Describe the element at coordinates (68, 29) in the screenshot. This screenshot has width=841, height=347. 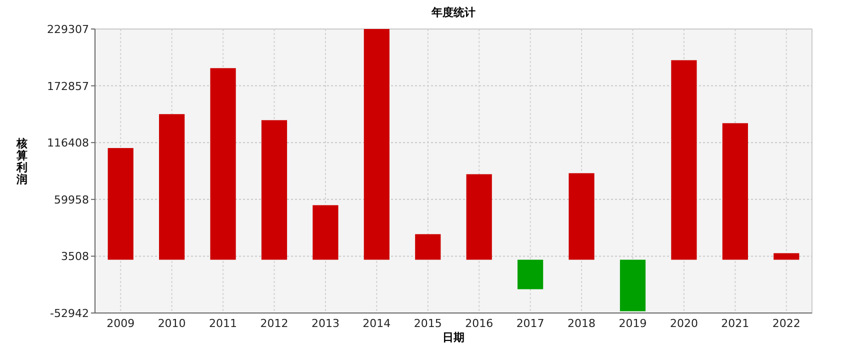
I see `y-tick-label: 229307` at that location.